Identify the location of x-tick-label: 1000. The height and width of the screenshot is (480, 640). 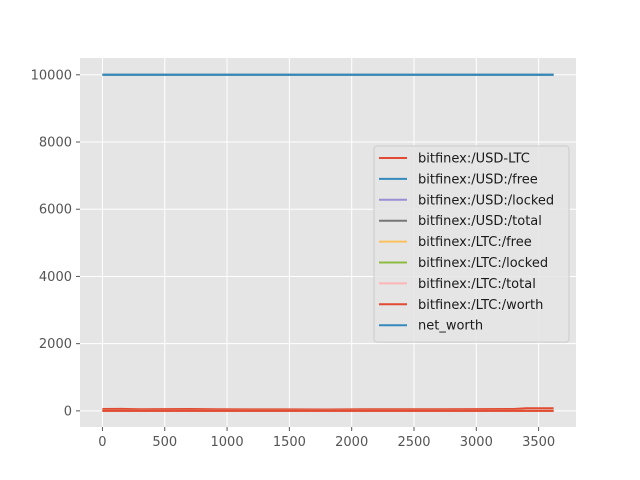
(227, 442).